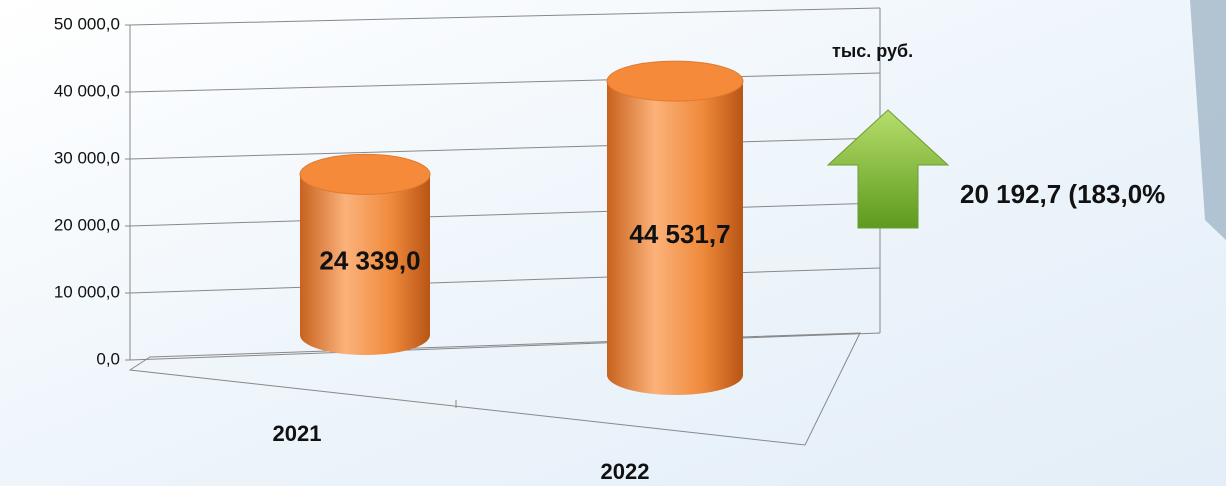 The width and height of the screenshot is (1226, 491). What do you see at coordinates (87, 157) in the screenshot?
I see `y-tick-label: 30 000,0` at bounding box center [87, 157].